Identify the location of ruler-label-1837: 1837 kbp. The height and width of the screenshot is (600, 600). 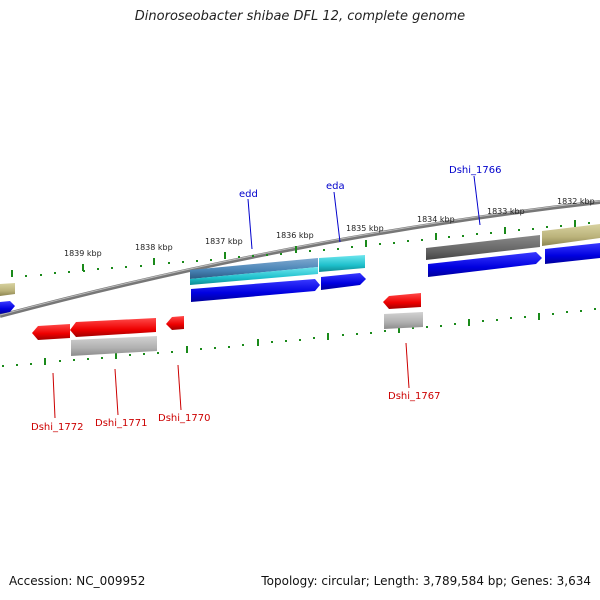
(224, 241).